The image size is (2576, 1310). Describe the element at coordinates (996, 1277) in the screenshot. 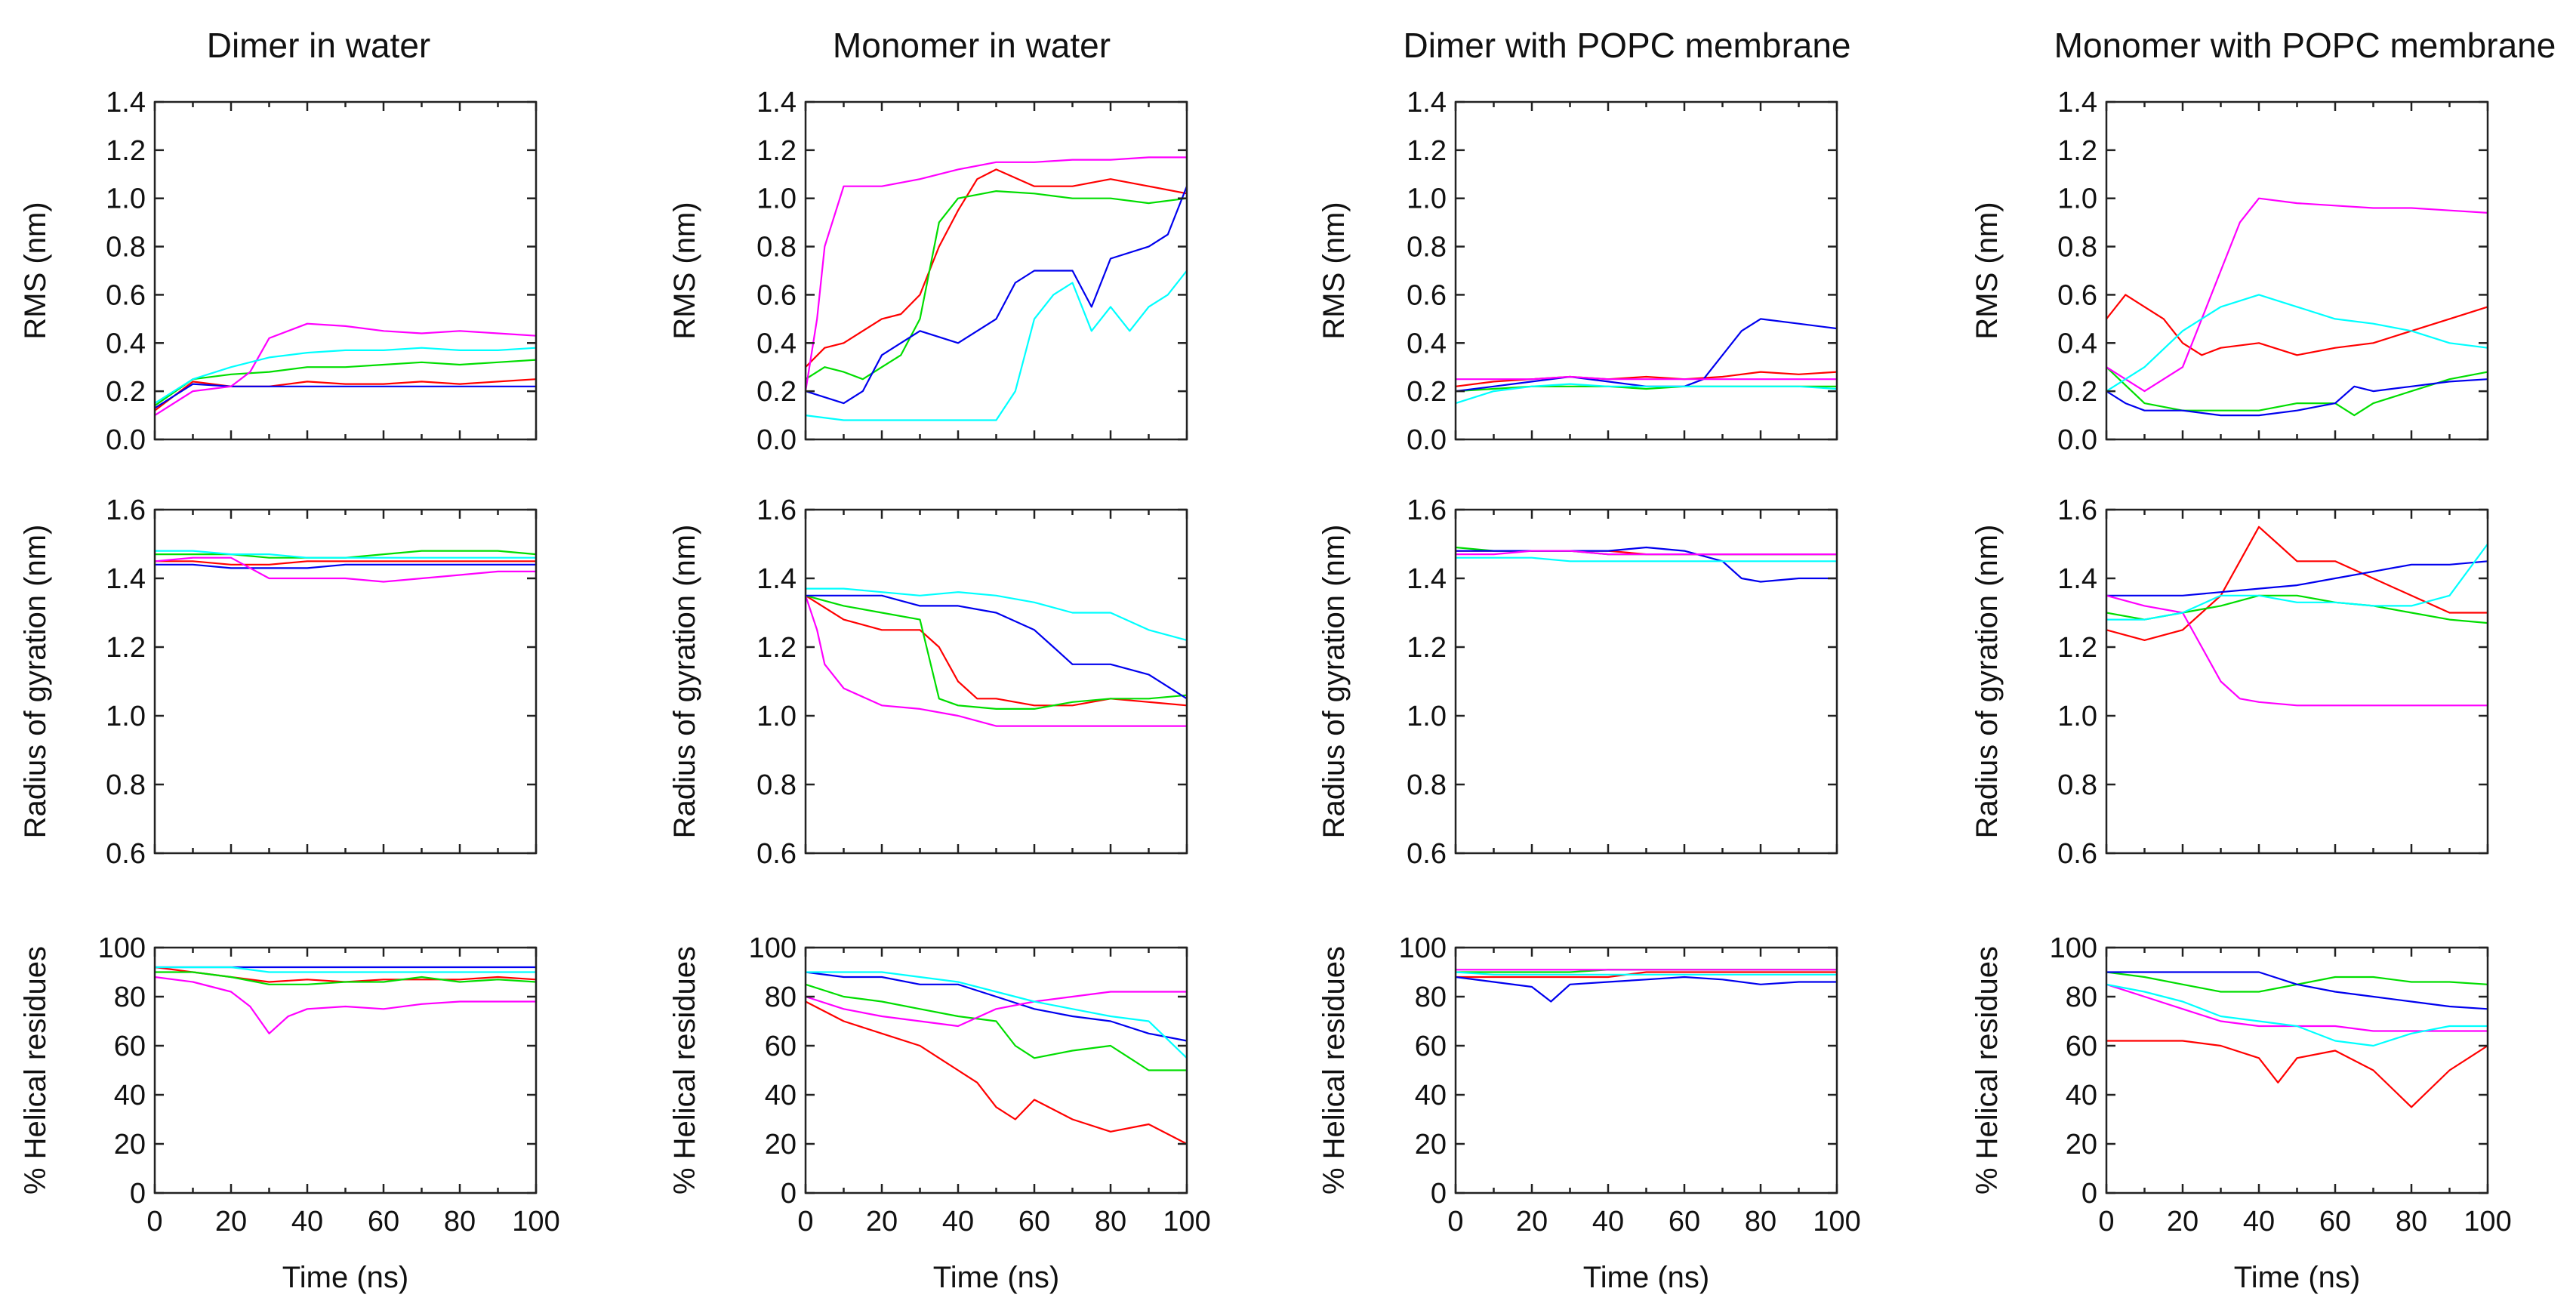

I see `x-axis-label: Time (ns)` at that location.